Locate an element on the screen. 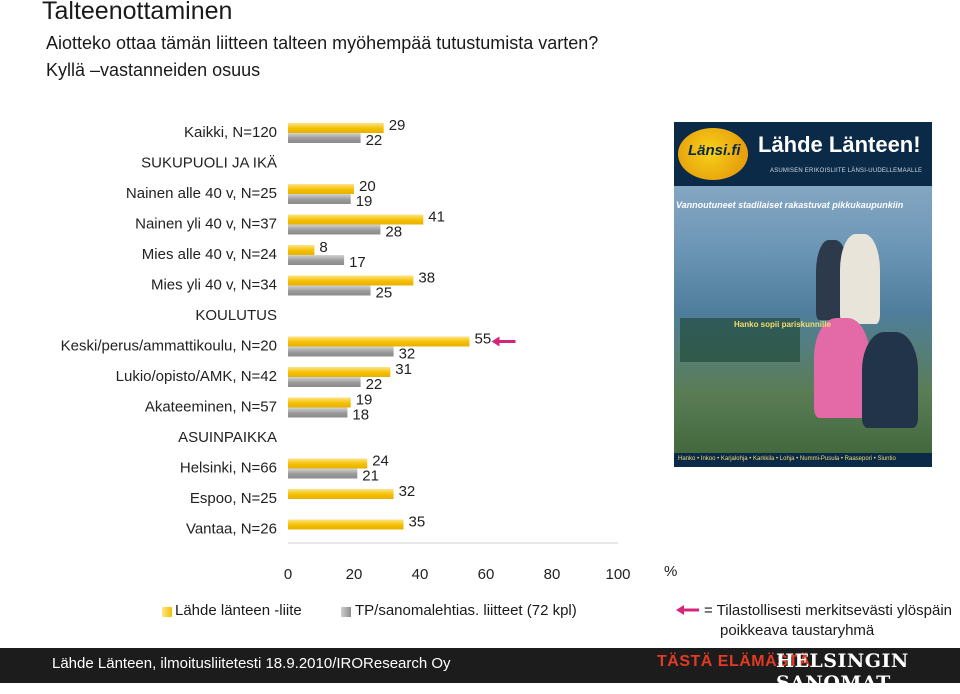  cover-name: Lähde Länteen! is located at coordinates (839, 144).